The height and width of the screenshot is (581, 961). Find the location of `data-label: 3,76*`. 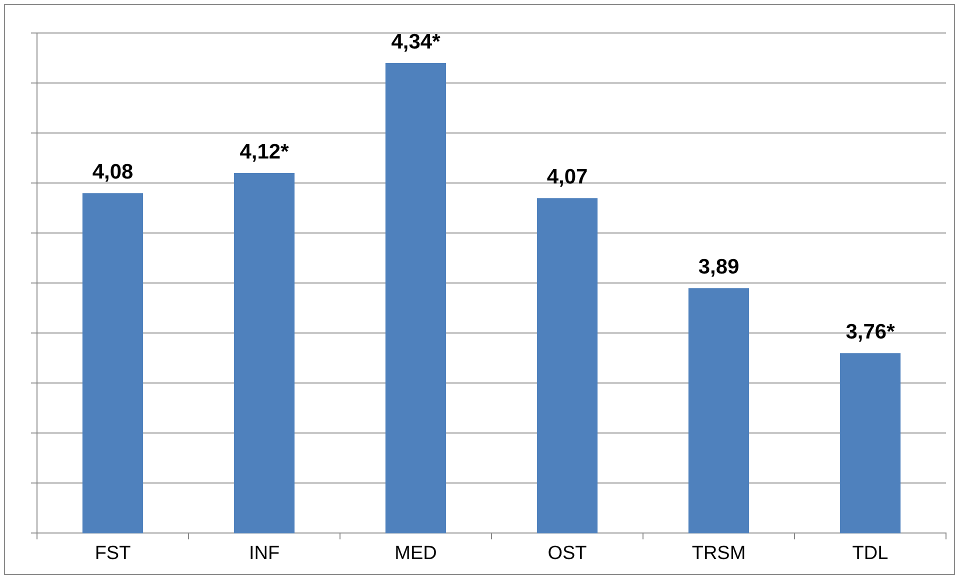

data-label: 3,76* is located at coordinates (871, 332).